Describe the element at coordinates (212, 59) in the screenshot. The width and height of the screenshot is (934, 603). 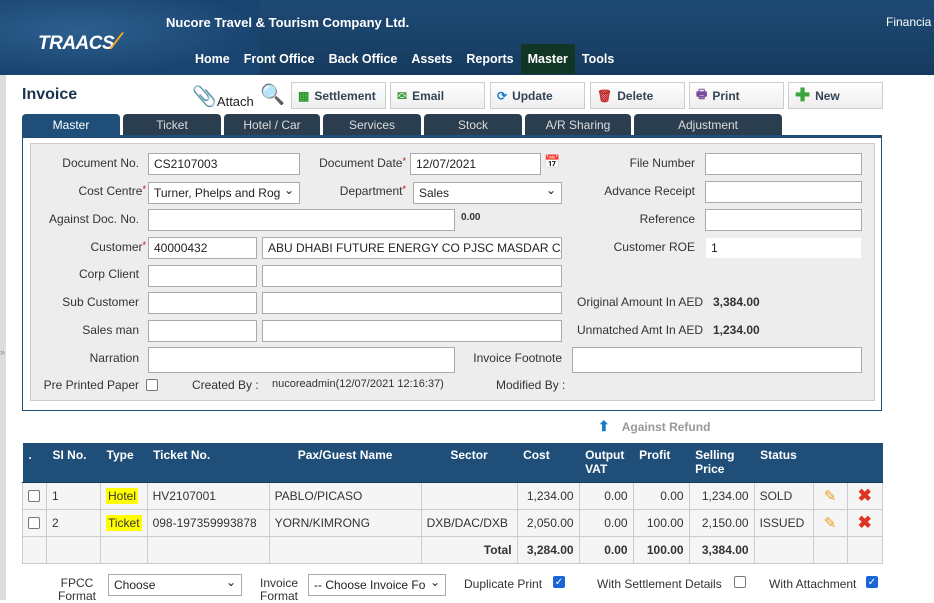
I see `nav-home: Home` at that location.